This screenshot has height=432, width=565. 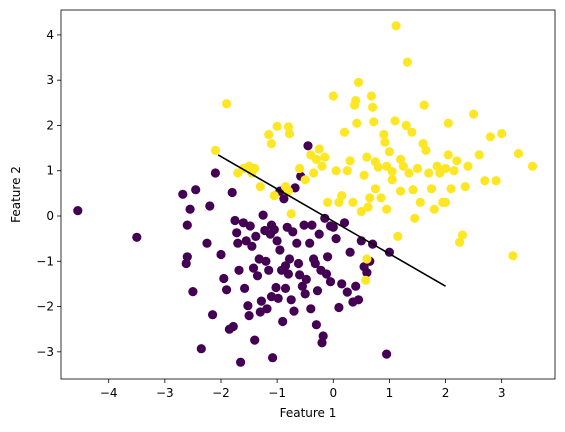 I want to click on x-tick-label: 0, so click(x=333, y=393).